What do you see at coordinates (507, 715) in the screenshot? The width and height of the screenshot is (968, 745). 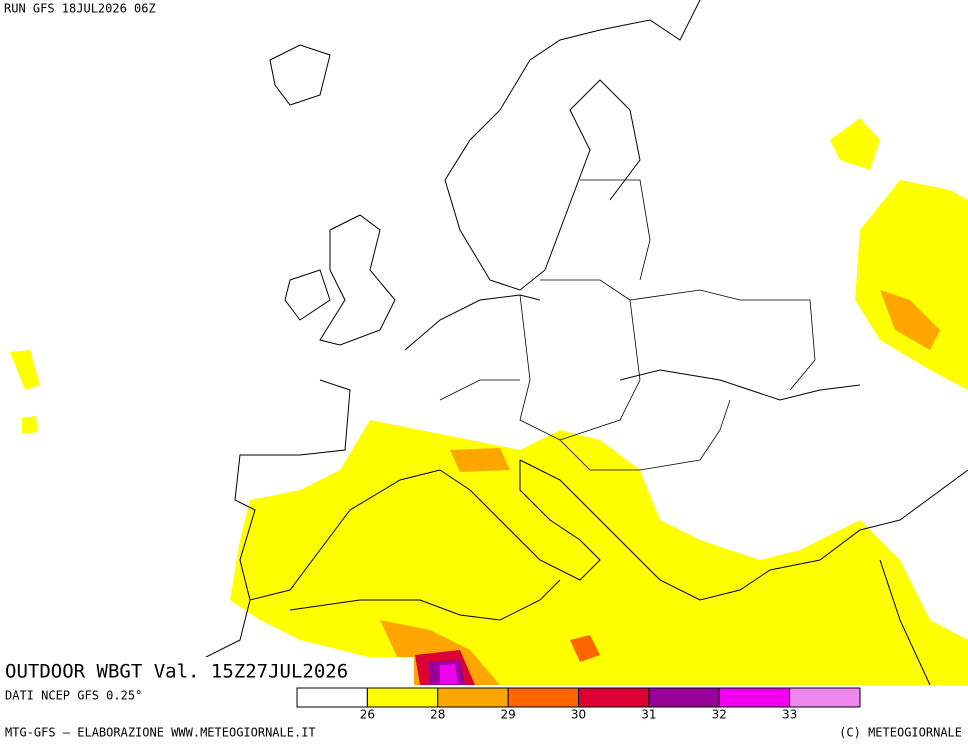 I see `legend-tick-label: 29` at bounding box center [507, 715].